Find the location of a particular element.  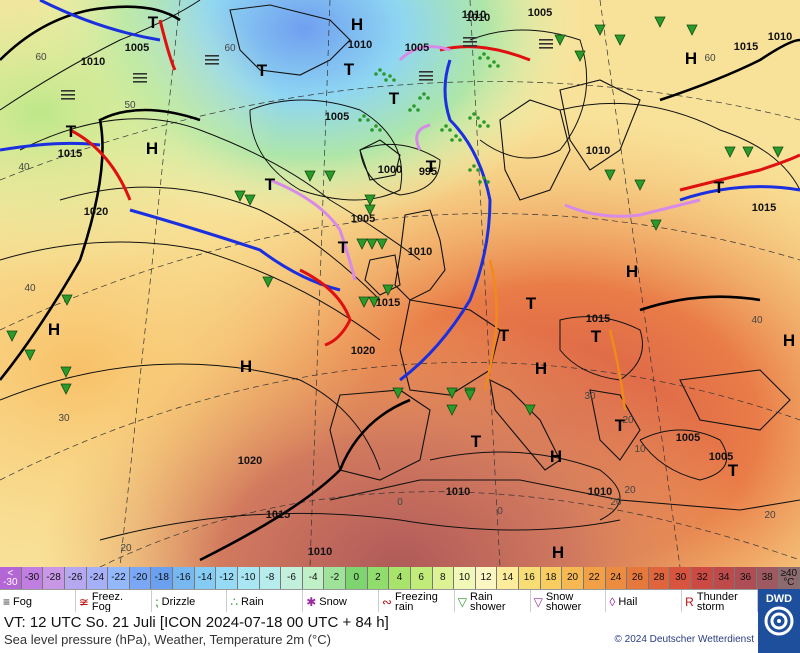

temperature-isoline-label: 60 is located at coordinates (710, 58).